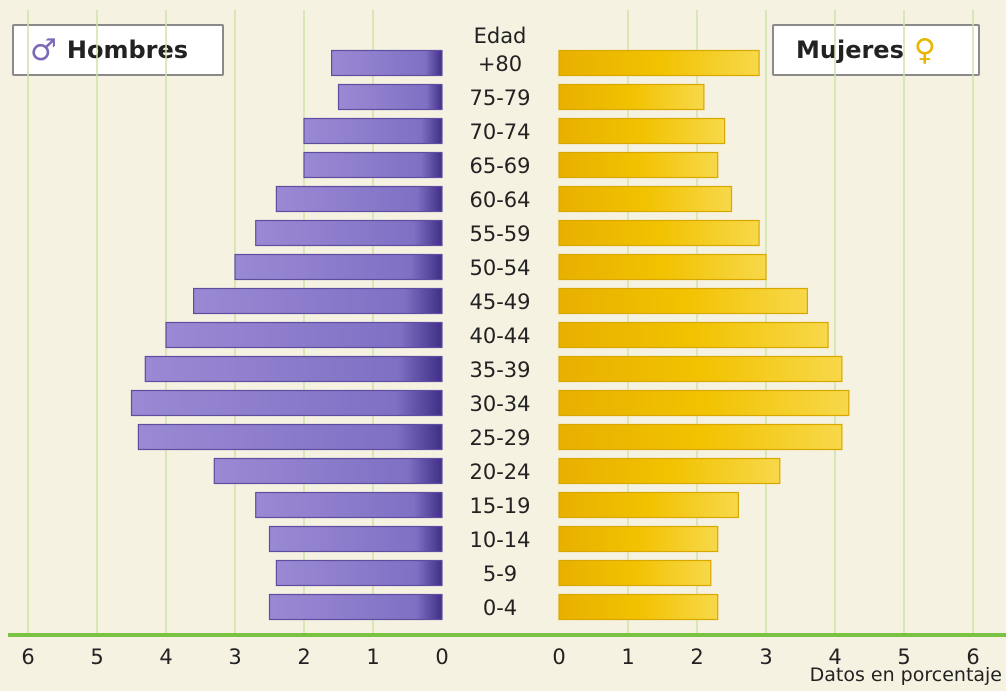 The image size is (1006, 691). Describe the element at coordinates (499, 540) in the screenshot. I see `age-label-10-14: 10-14` at that location.